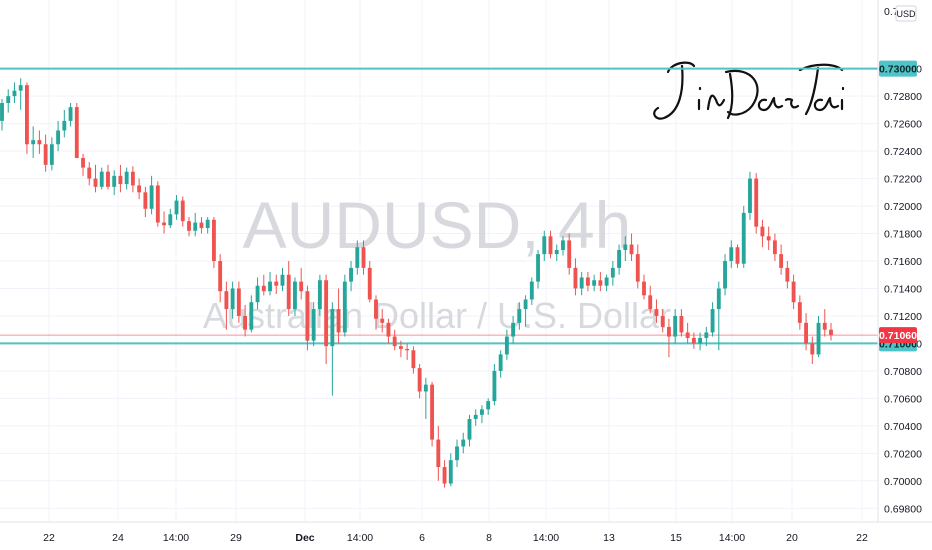 Image resolution: width=932 pixels, height=550 pixels. I want to click on price-tick-label: 0.71800, so click(903, 235).